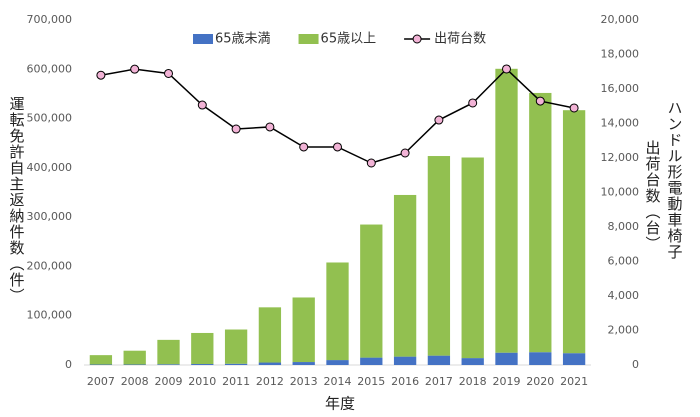  What do you see at coordinates (50, 118) in the screenshot?
I see `y-tick-label: 500,000` at bounding box center [50, 118].